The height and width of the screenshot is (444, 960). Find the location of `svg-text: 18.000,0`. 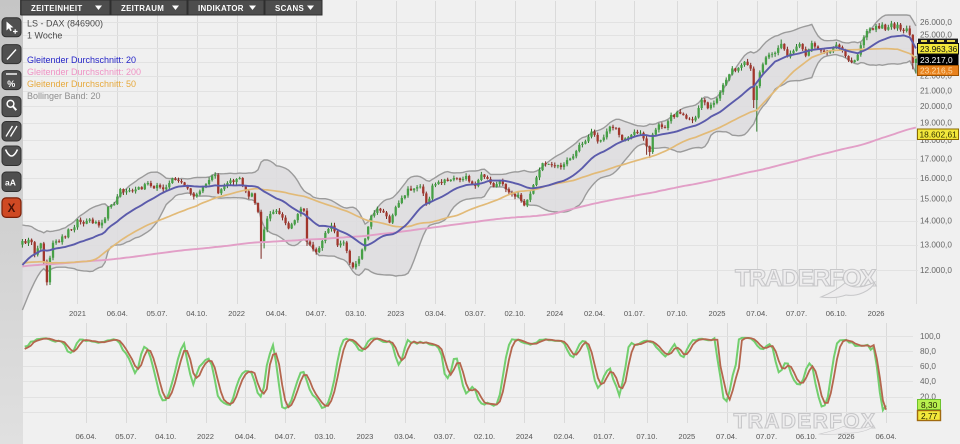

svg-text: 18.000,0 is located at coordinates (936, 140).